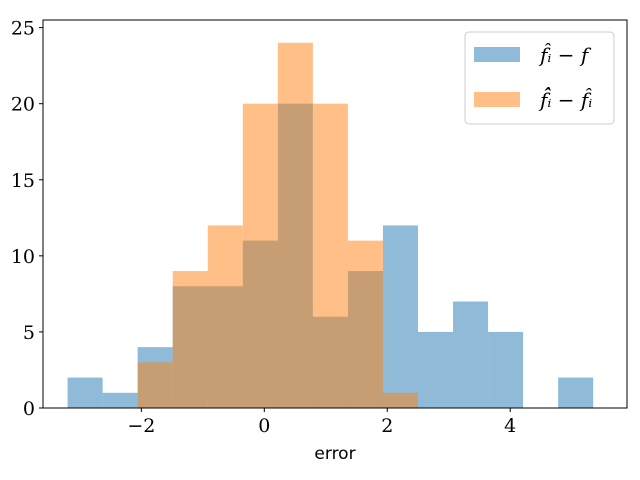  I want to click on x-tick-label: 0, so click(264, 426).